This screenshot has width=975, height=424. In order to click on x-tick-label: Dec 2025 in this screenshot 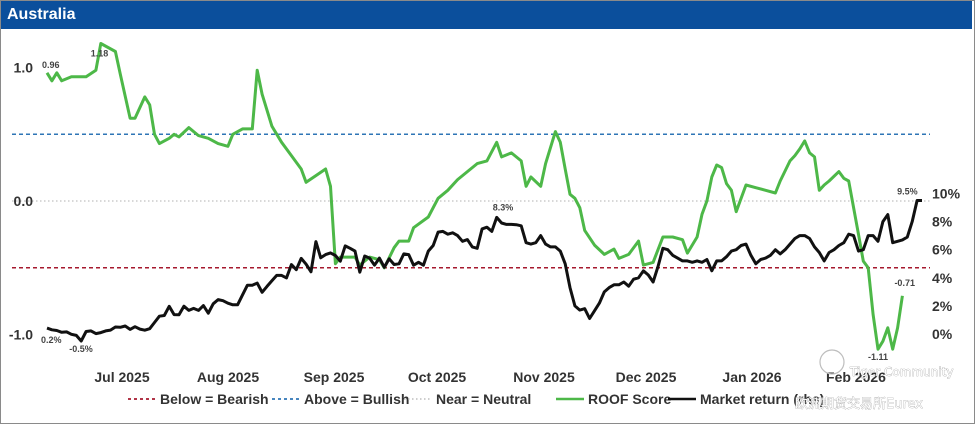, I will do `click(646, 377)`.